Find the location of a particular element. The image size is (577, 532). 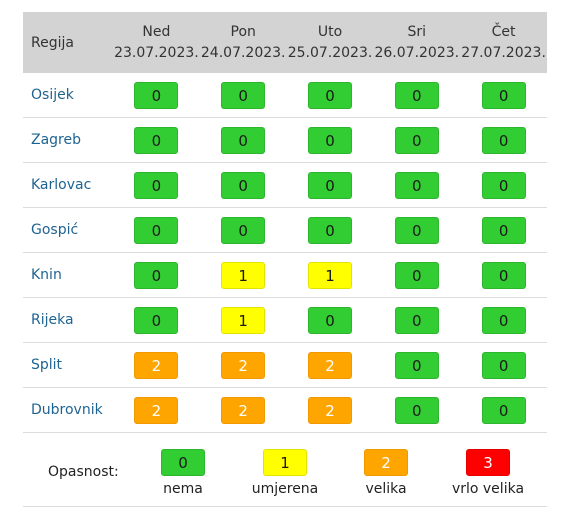

legend-level-badge: 2 is located at coordinates (386, 462).